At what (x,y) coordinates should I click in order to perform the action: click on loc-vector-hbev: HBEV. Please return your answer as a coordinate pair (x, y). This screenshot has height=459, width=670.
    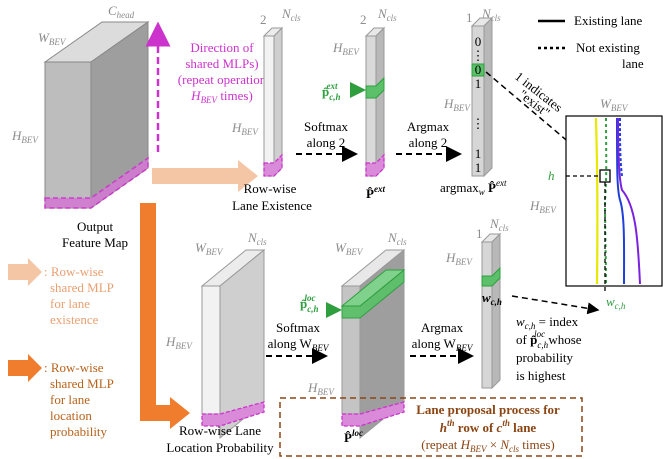
    Looking at the image, I should click on (459, 258).